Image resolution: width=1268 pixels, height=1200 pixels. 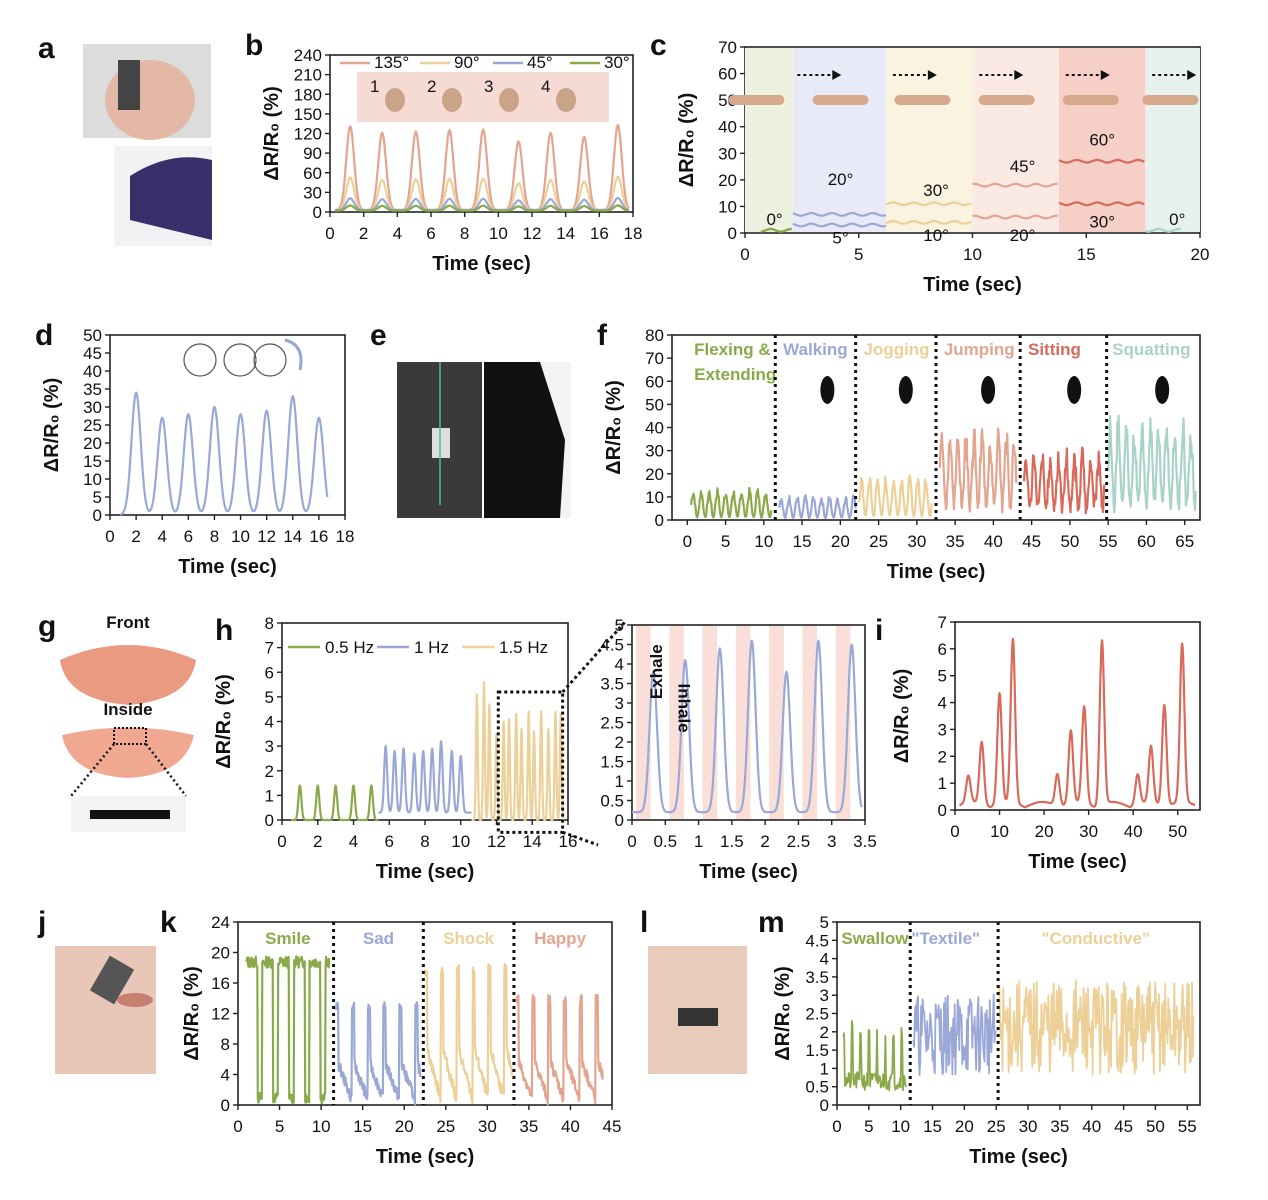 I want to click on y-tick-label: 40, so click(x=727, y=127).